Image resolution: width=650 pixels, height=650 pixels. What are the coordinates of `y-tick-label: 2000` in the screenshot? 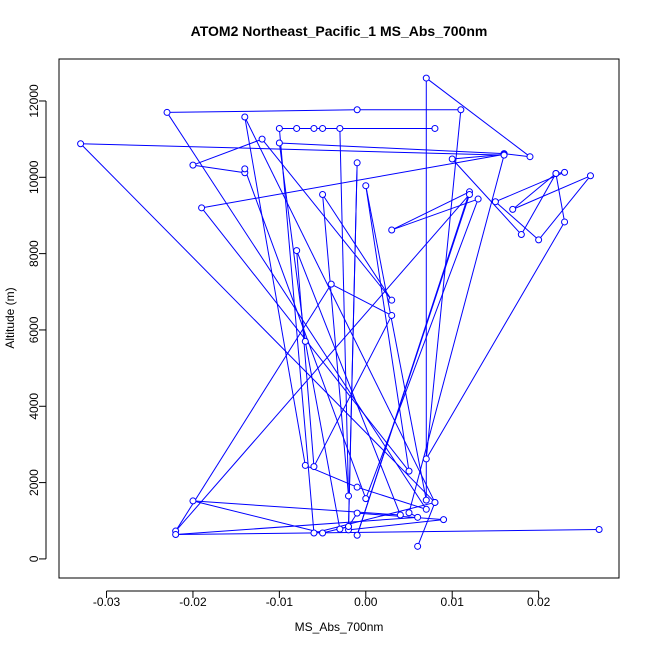 It's located at (34, 482).